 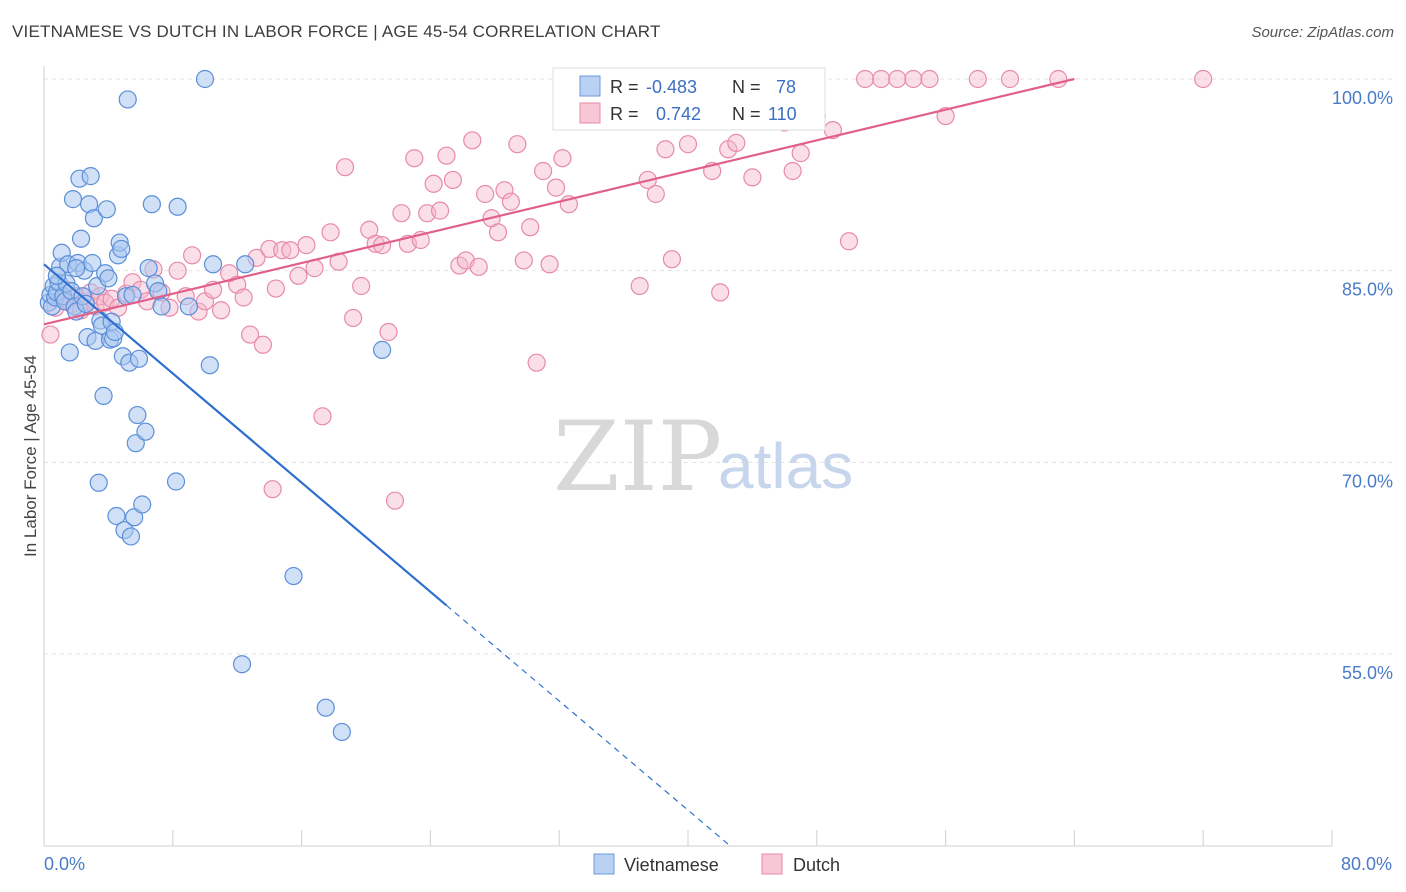 What do you see at coordinates (782, 114) in the screenshot?
I see `legend-n-value-2: 110` at bounding box center [782, 114].